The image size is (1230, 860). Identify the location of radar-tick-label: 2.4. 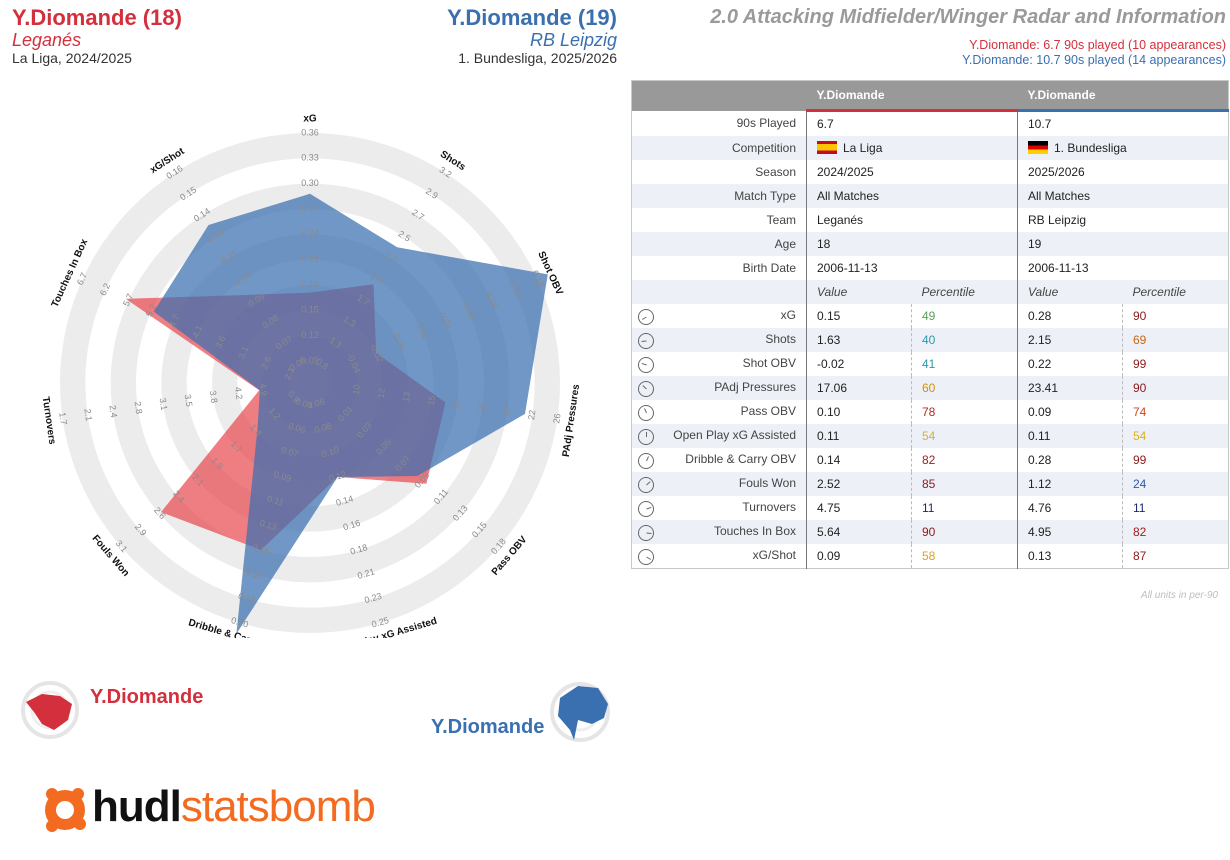
(113, 411).